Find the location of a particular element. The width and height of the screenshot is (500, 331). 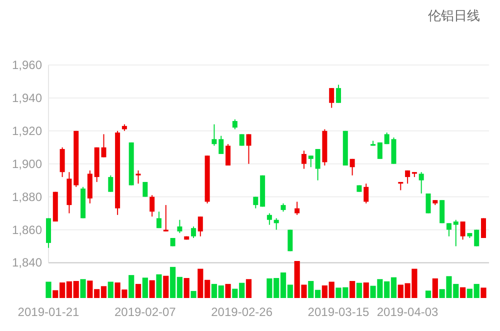

y-tick-label: 1,900 is located at coordinates (27, 163).